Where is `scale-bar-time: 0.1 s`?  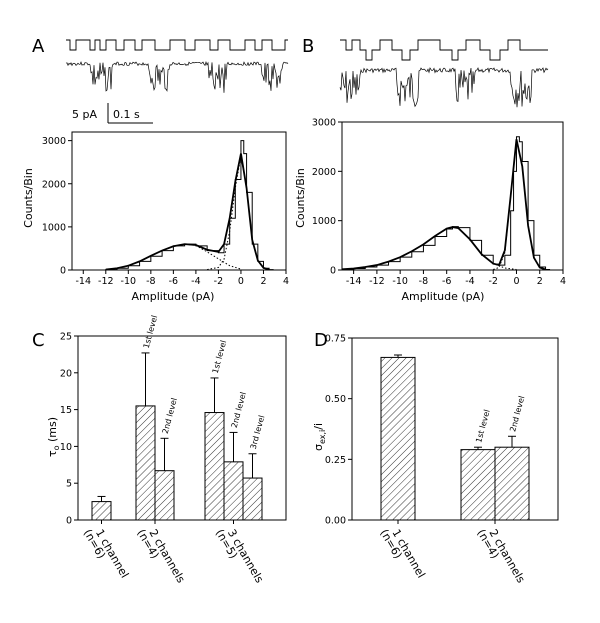
scale-bar-time: 0.1 s is located at coordinates (126, 114).